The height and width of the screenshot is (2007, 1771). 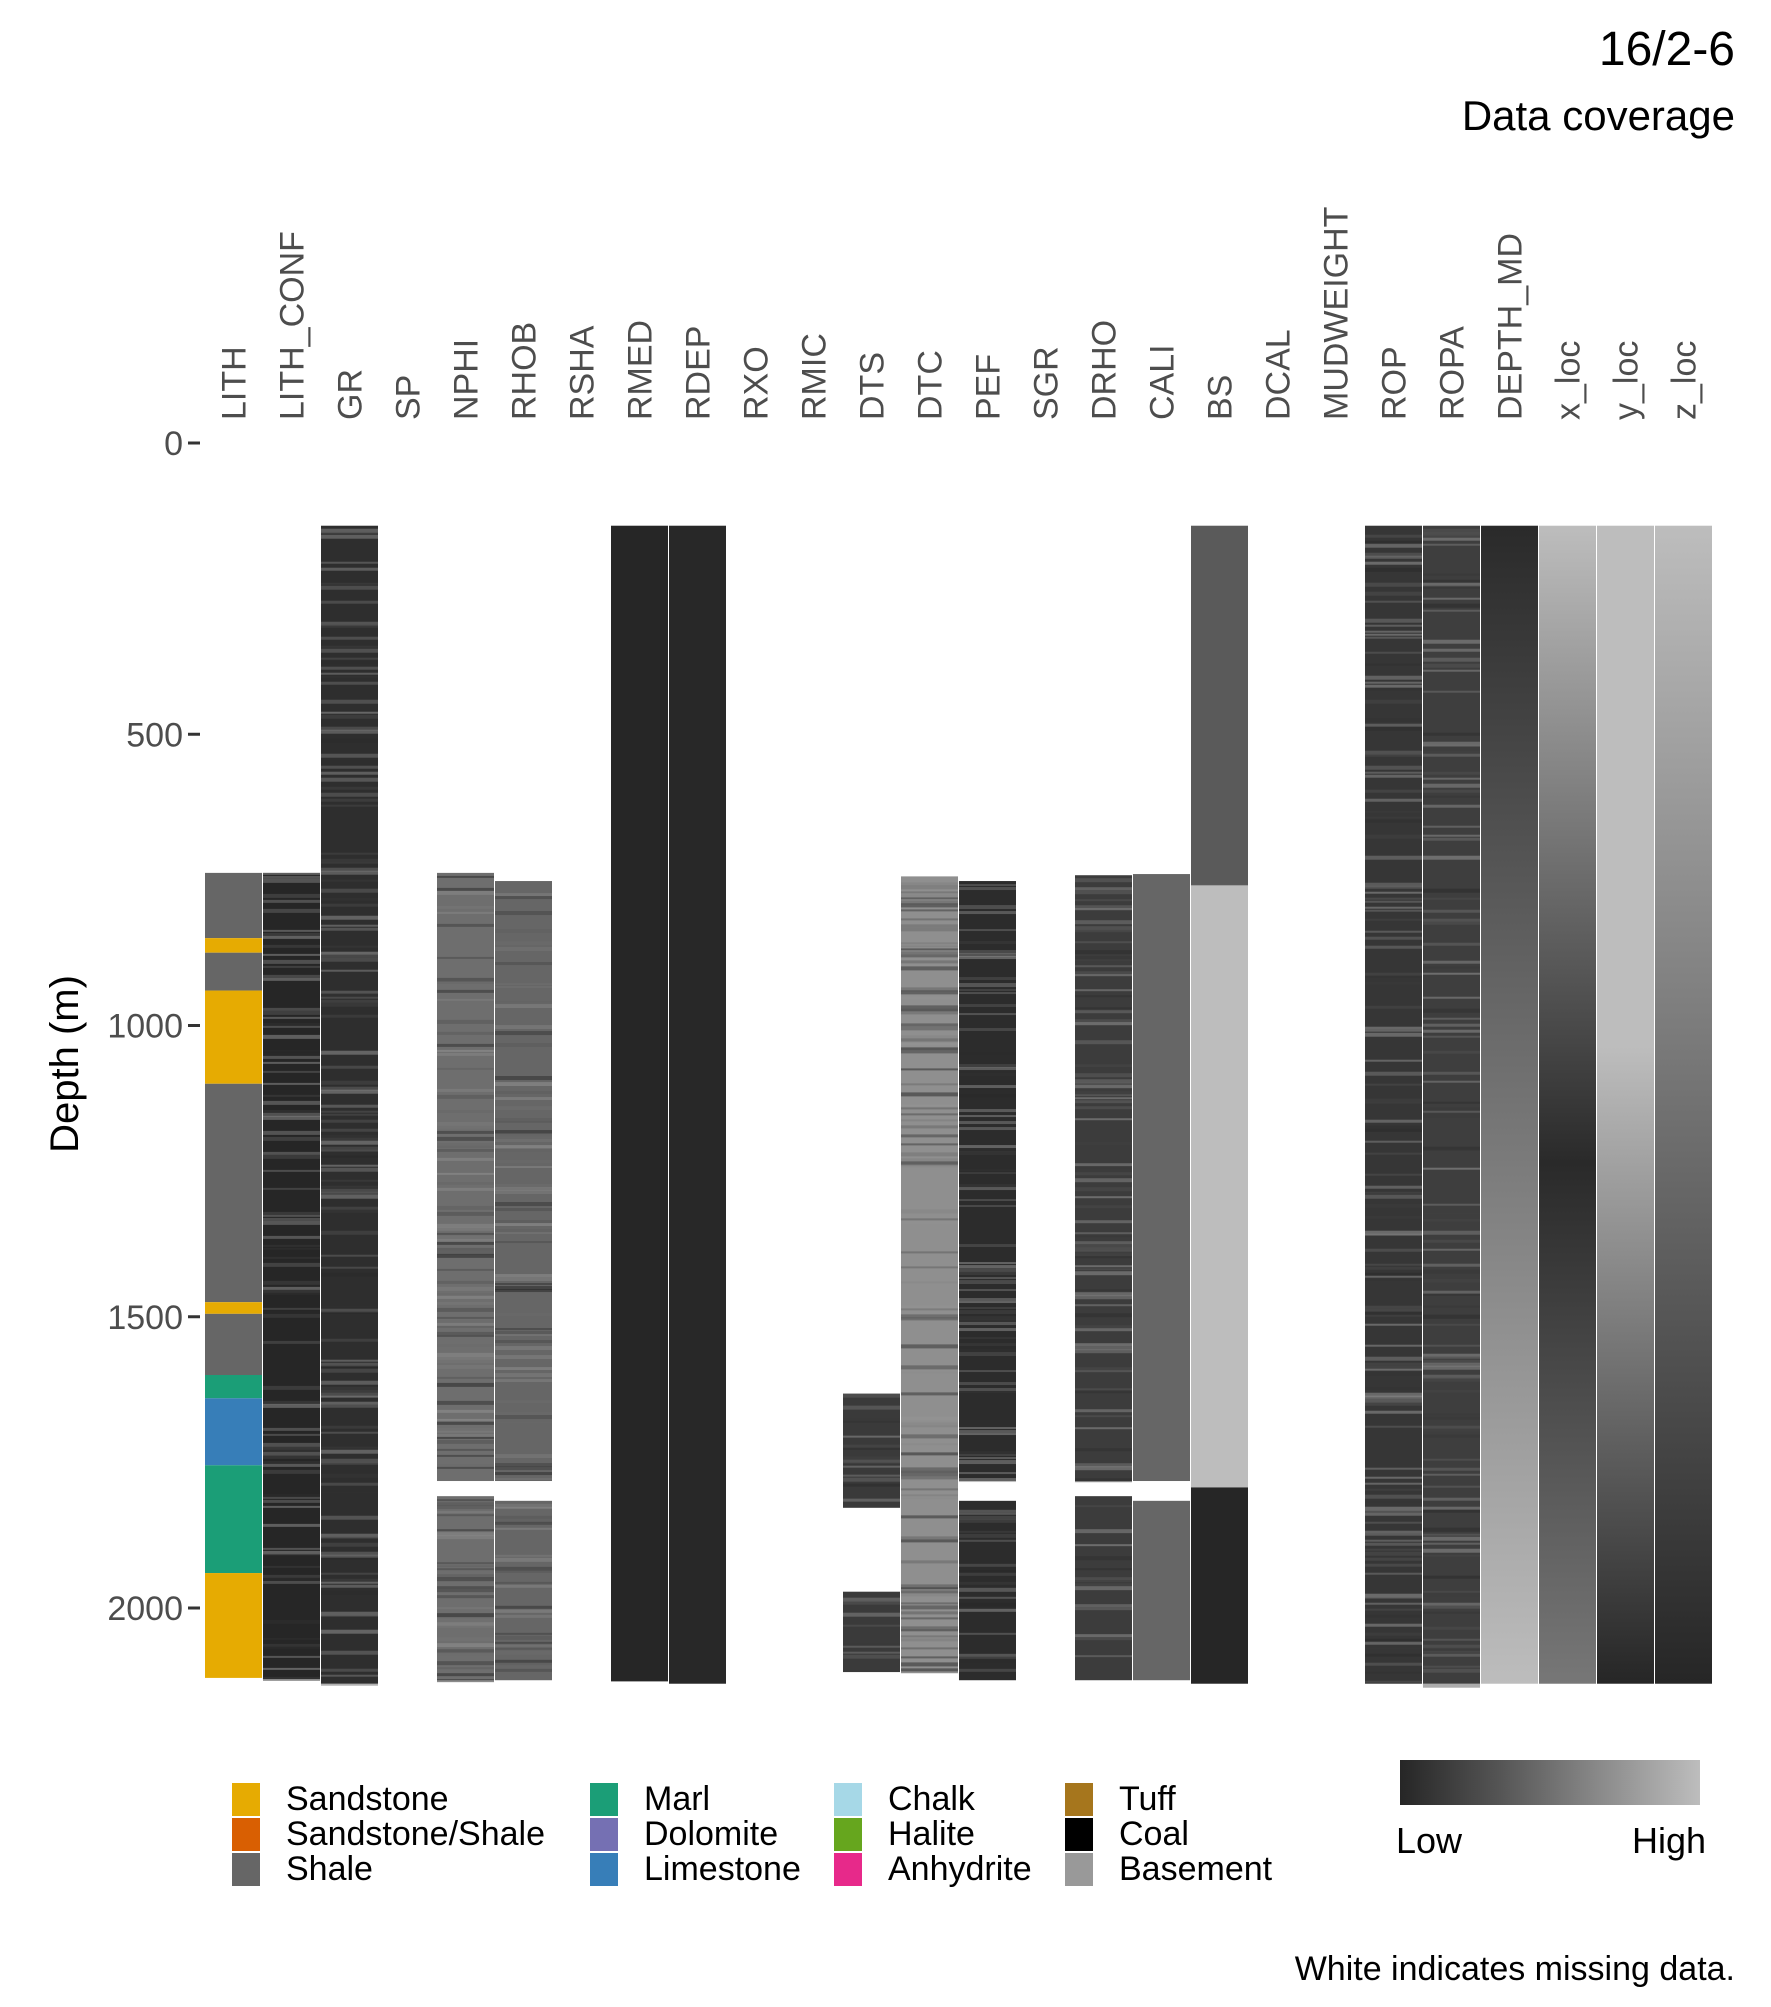 What do you see at coordinates (695, 1834) in the screenshot?
I see `lith-legend-col-2: Marl Dolomite Limestone` at bounding box center [695, 1834].